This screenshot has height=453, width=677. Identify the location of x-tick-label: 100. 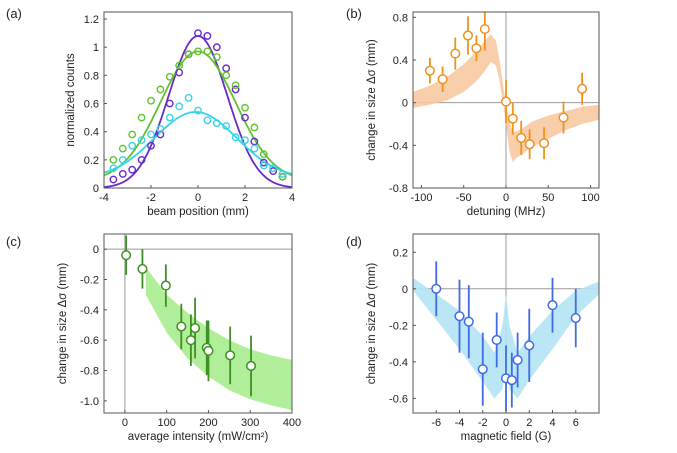
(590, 198).